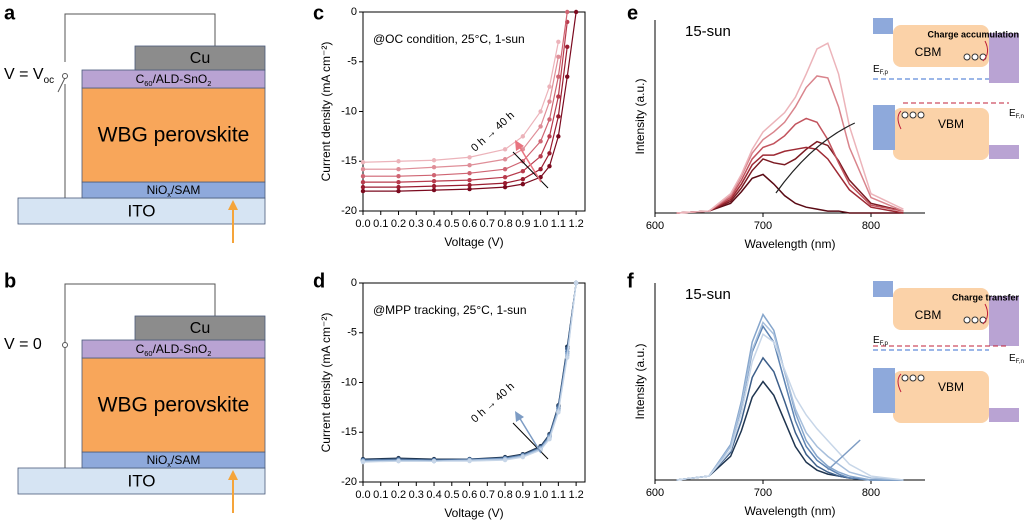 This screenshot has height=523, width=1024. What do you see at coordinates (200, 328) in the screenshot?
I see `cu-label: Cu` at bounding box center [200, 328].